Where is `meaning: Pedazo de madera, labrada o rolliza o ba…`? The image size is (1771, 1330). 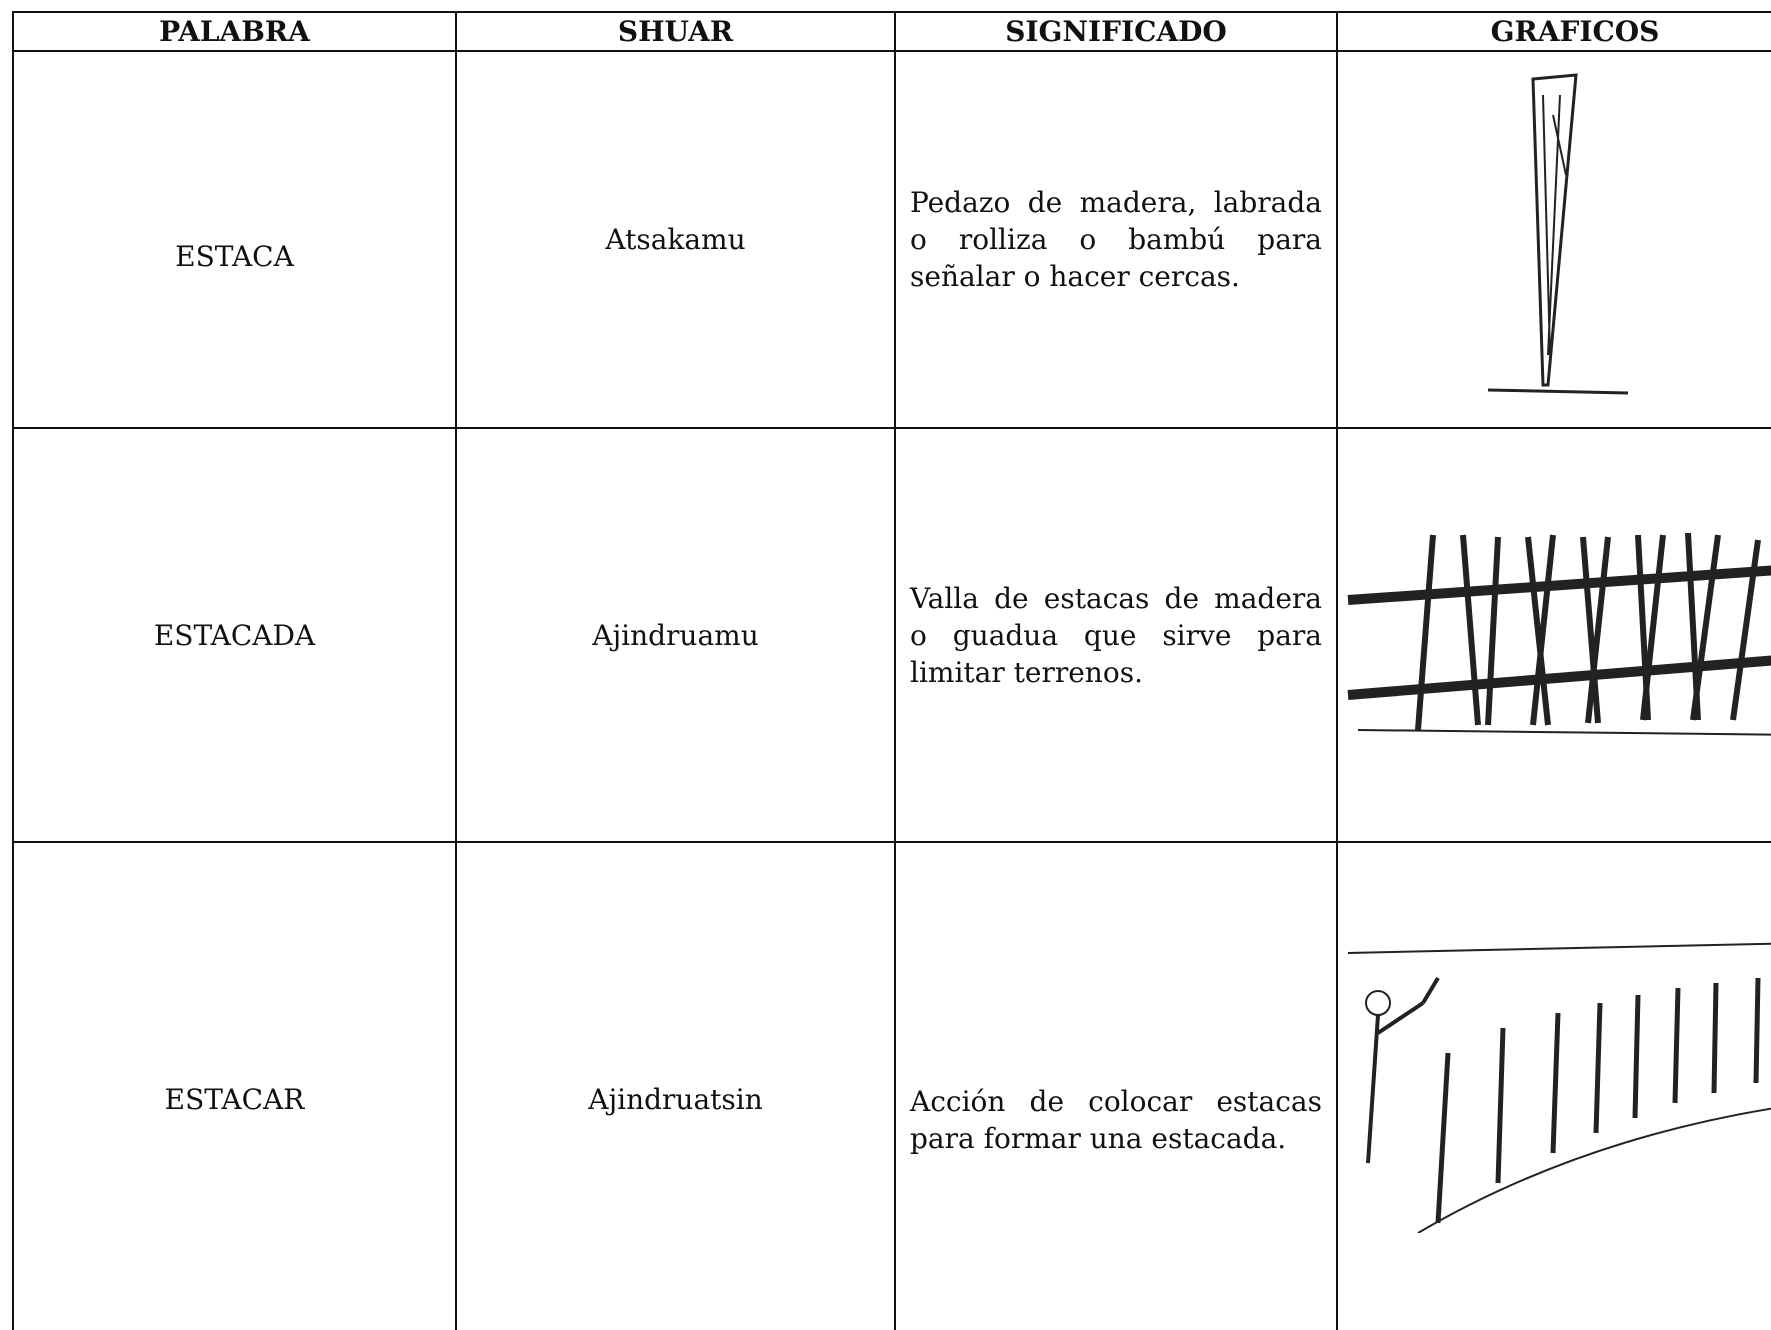
meaning: Pedazo de madera, labrada o rolliza o ba… is located at coordinates (1116, 239).